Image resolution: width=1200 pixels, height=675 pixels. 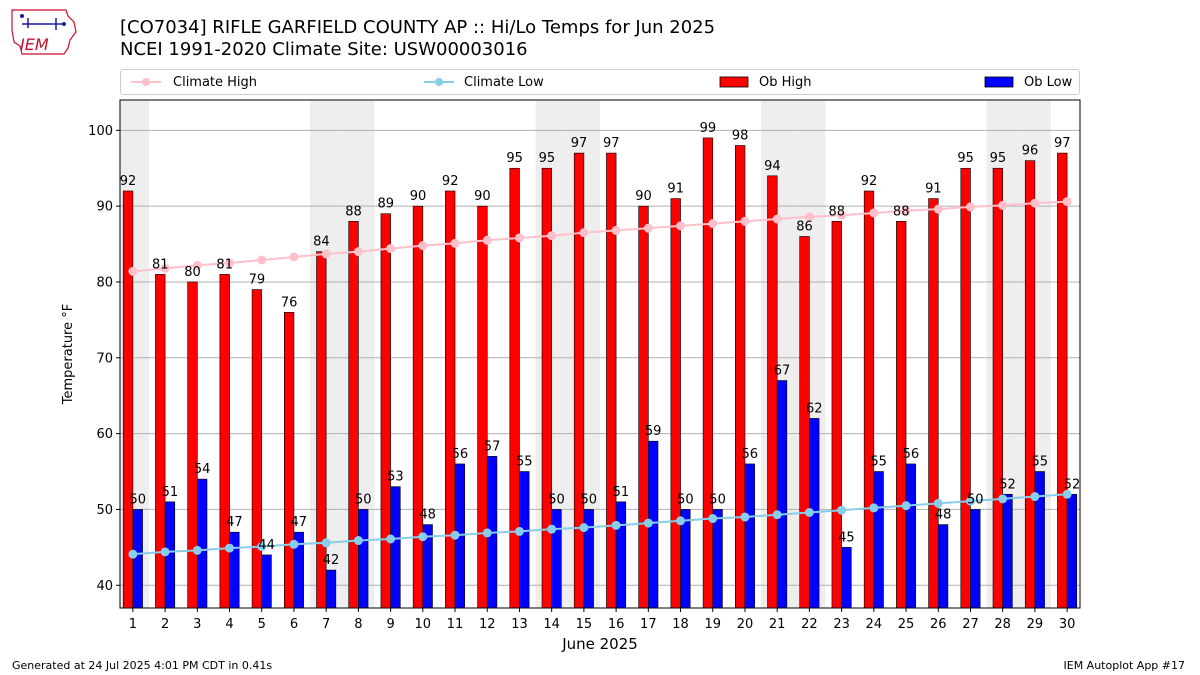 I want to click on ob-high-label: 88, so click(x=837, y=211).